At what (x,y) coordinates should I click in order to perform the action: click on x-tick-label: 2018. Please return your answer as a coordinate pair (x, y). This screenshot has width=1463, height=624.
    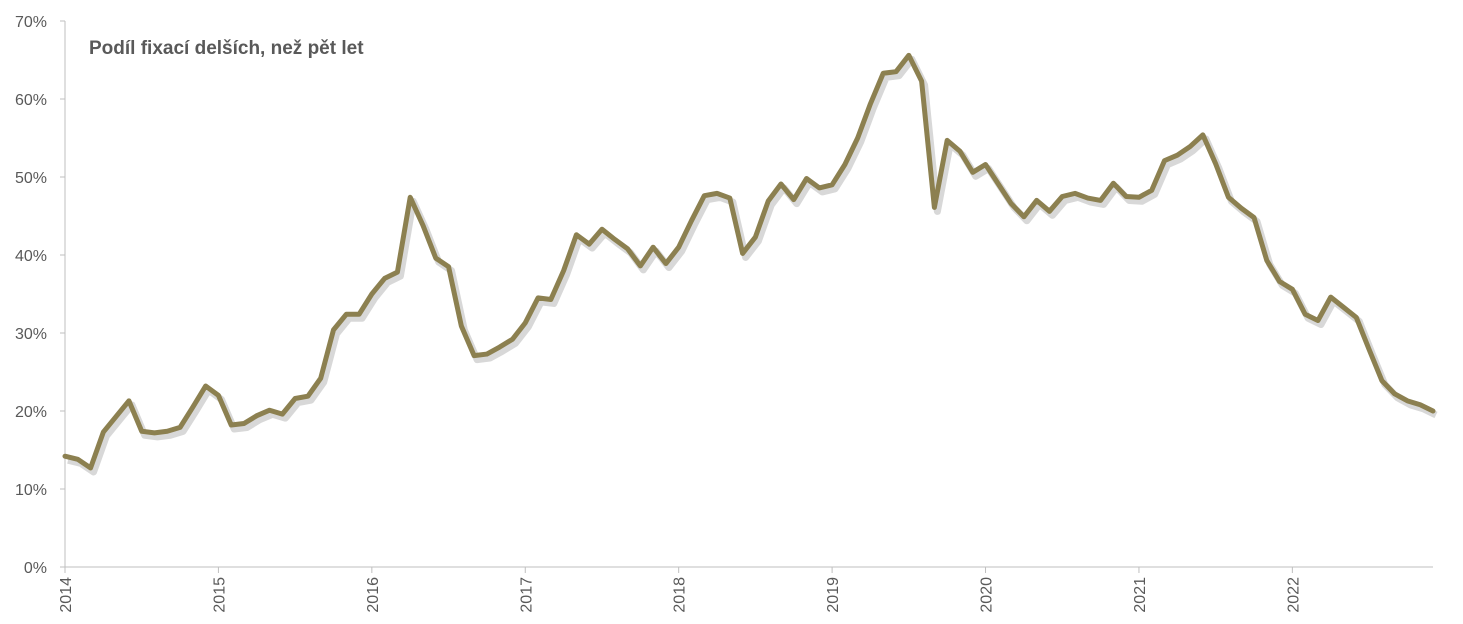
    Looking at the image, I should click on (680, 595).